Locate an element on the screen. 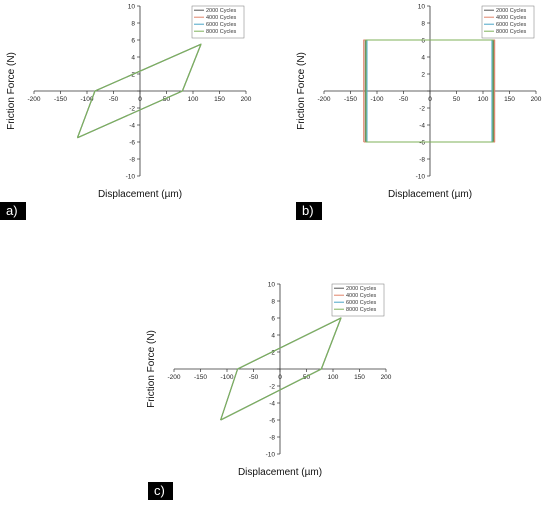 The height and width of the screenshot is (508, 550). panel-label-a: a) is located at coordinates (13, 211).